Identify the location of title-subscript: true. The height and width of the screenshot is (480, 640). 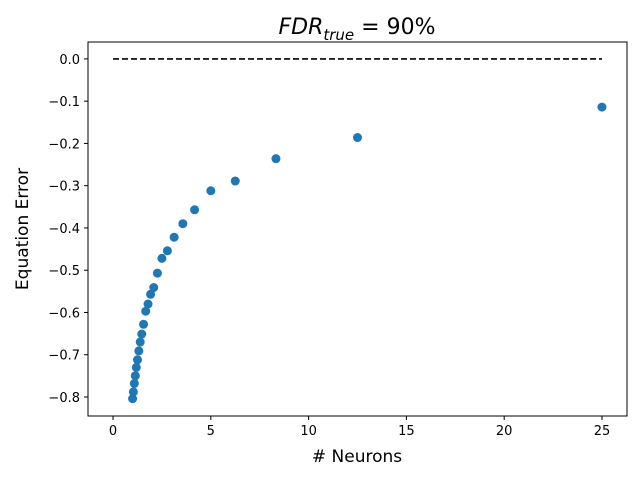
(338, 35).